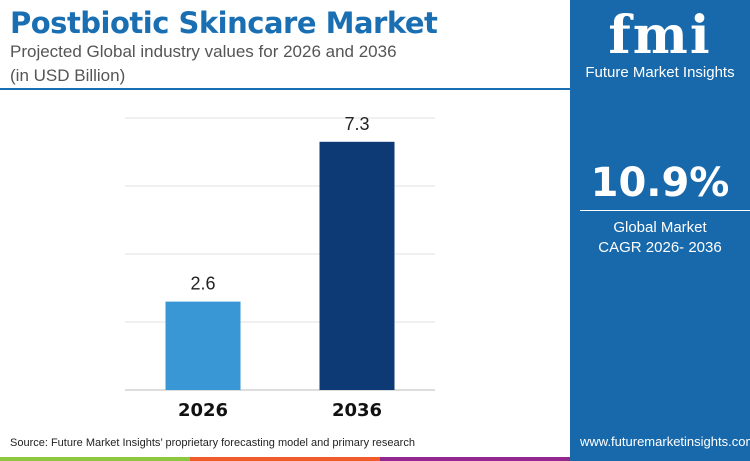  What do you see at coordinates (660, 183) in the screenshot?
I see `cagr-value: 10.9%` at bounding box center [660, 183].